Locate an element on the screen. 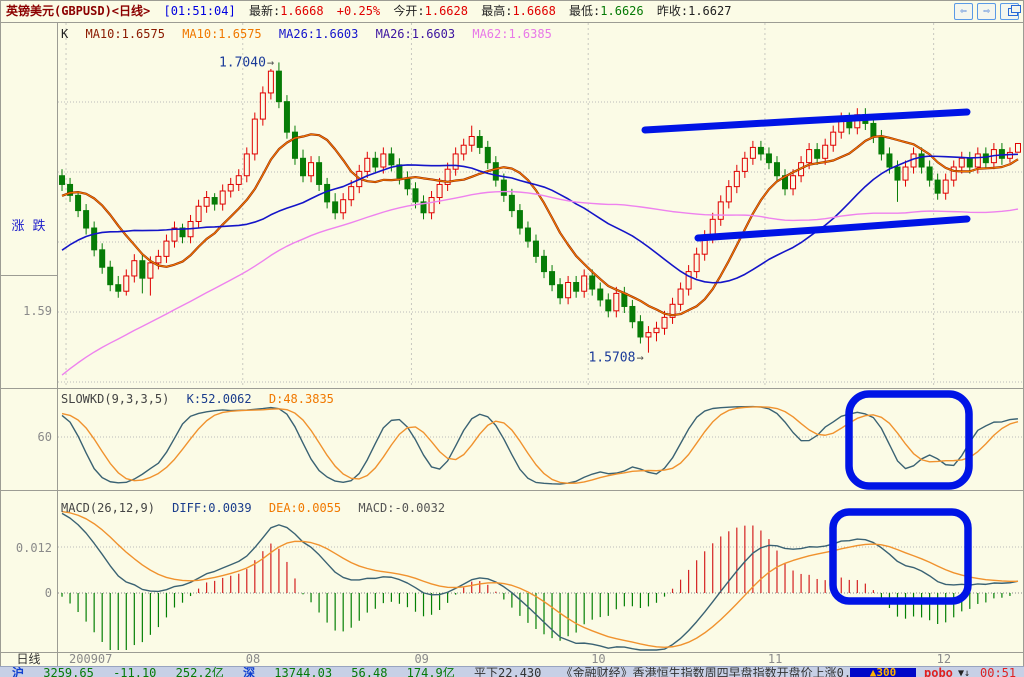  price-axis-label: 1.59 is located at coordinates (37, 311).